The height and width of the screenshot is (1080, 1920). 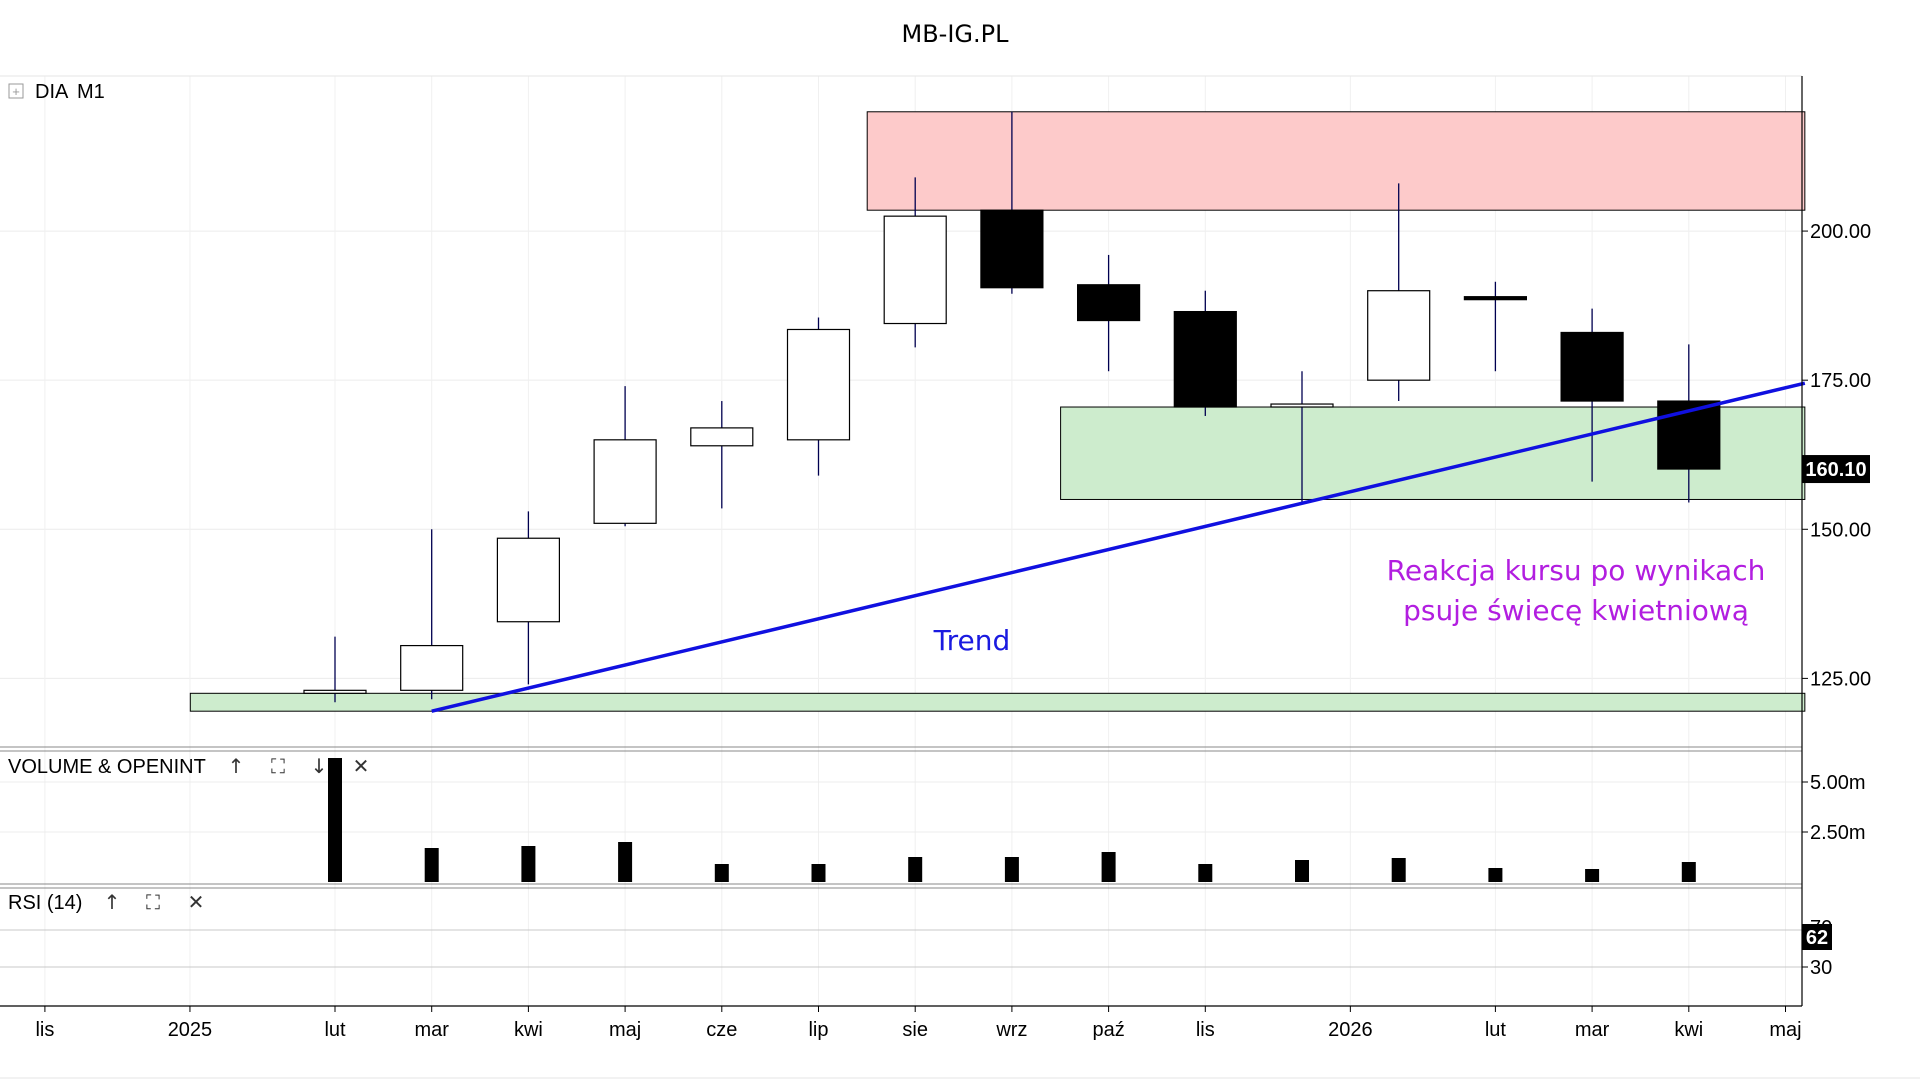 What do you see at coordinates (997, 702) in the screenshot?
I see `zone-base` at bounding box center [997, 702].